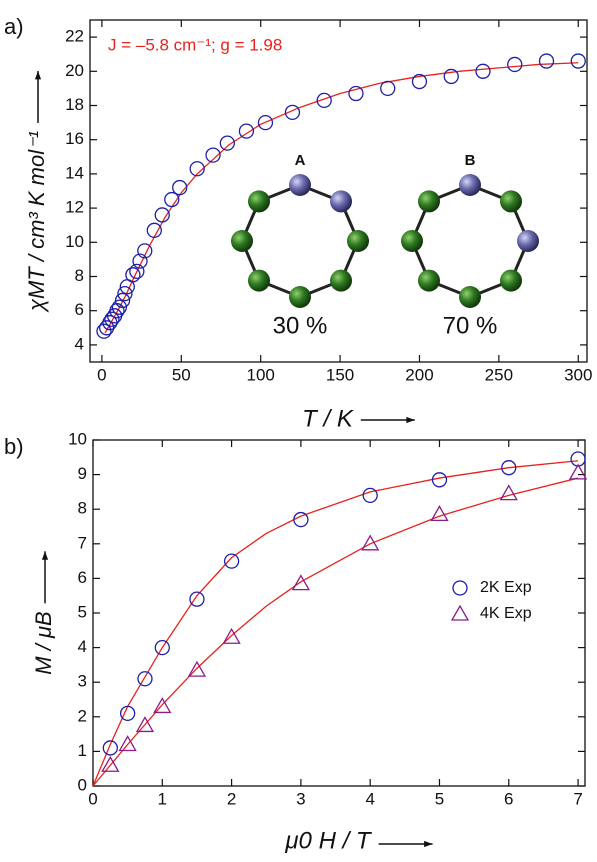 The image size is (597, 862). I want to click on isomer-label: A, so click(300, 160).